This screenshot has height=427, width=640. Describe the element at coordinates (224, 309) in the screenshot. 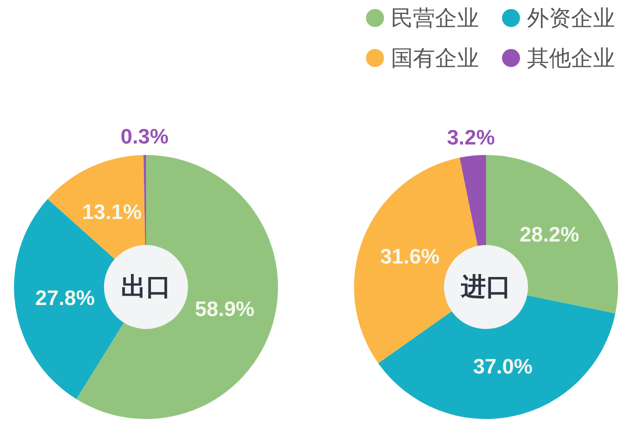

I see `data-label: 58.9%` at that location.